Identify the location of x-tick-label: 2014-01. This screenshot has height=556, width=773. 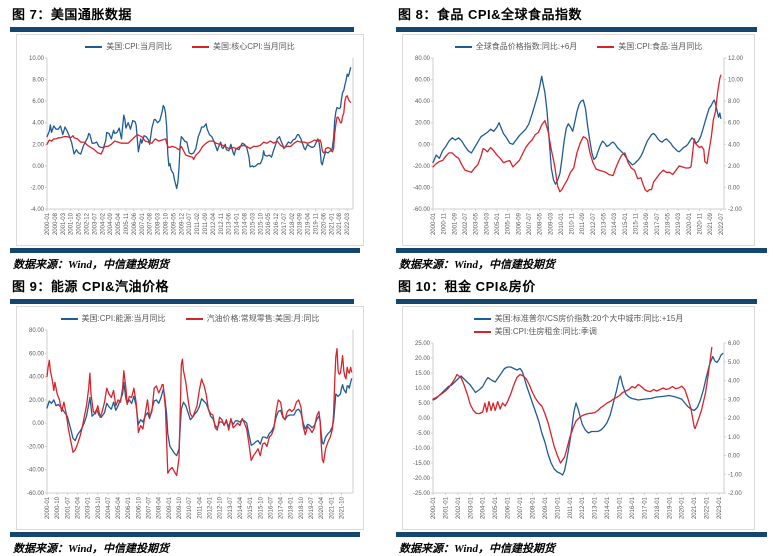
(608, 507).